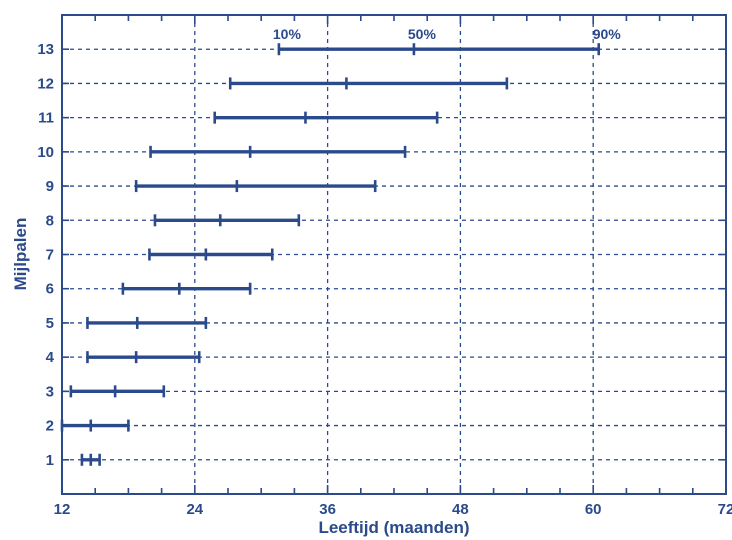 This screenshot has width=732, height=540. I want to click on y-tick-label: 4, so click(50, 357).